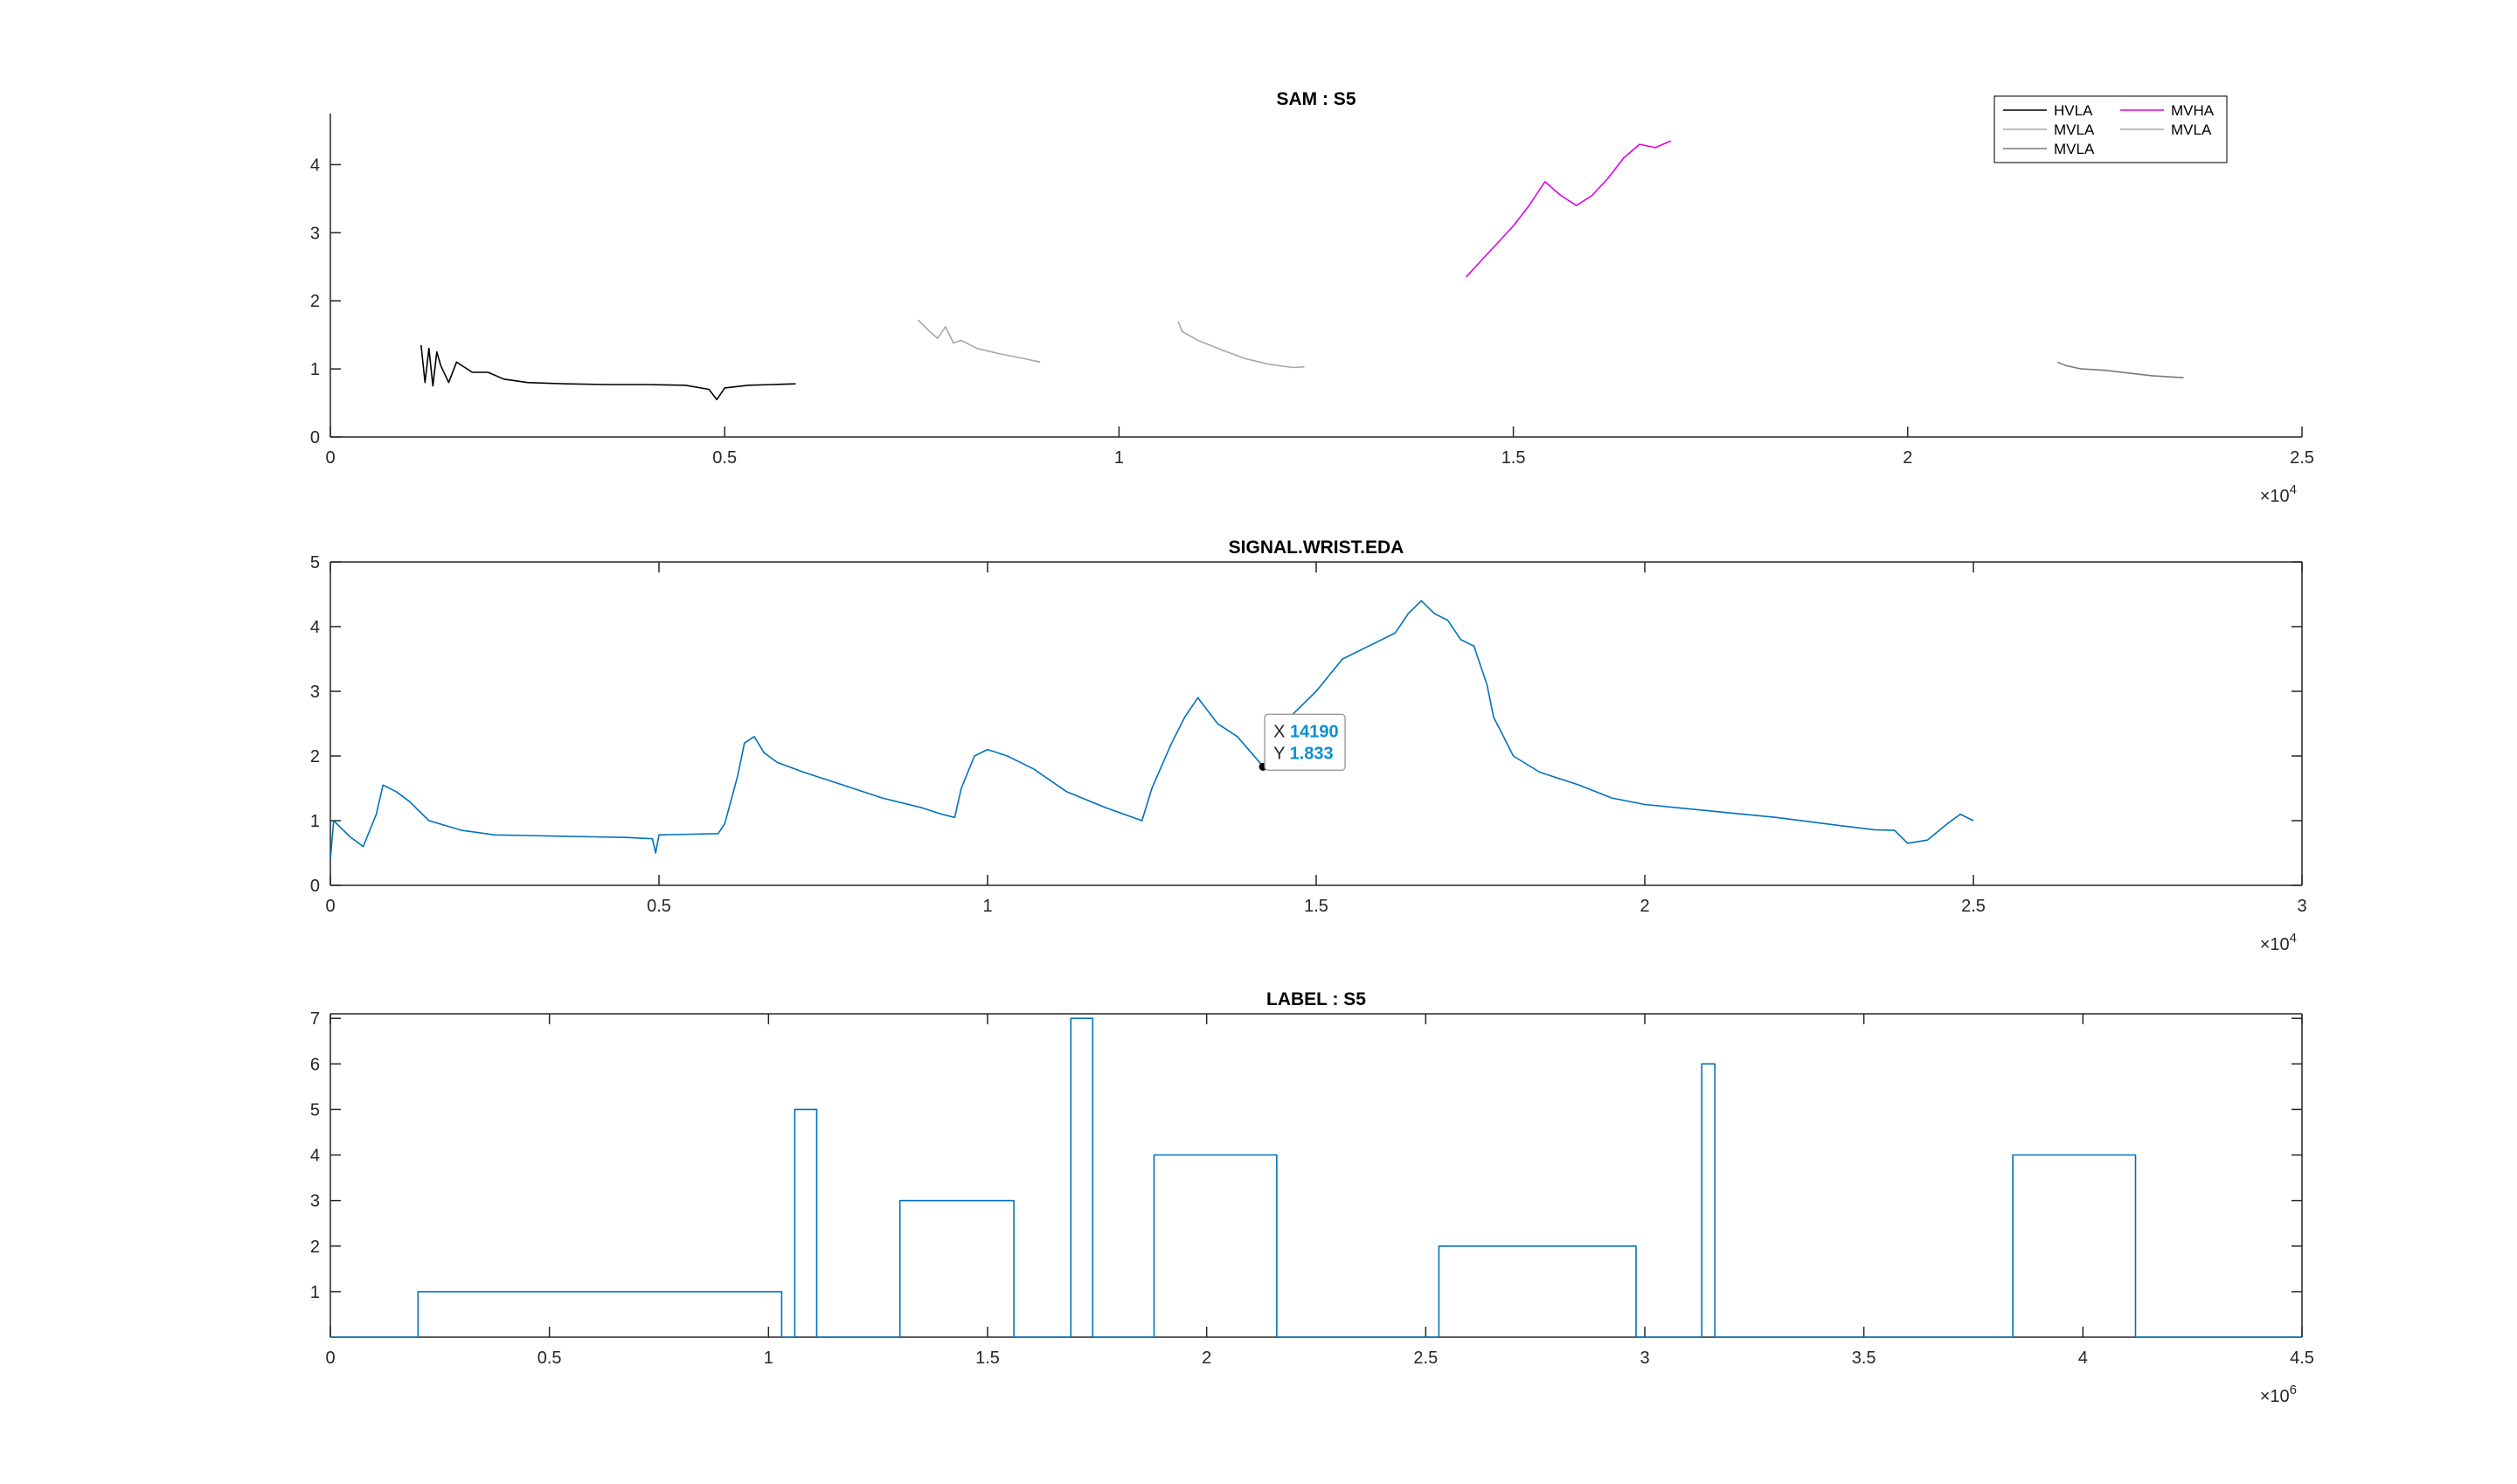 The width and height of the screenshot is (2517, 1484). Describe the element at coordinates (1864, 1358) in the screenshot. I see `label-x-tick-label: 3.5` at that location.